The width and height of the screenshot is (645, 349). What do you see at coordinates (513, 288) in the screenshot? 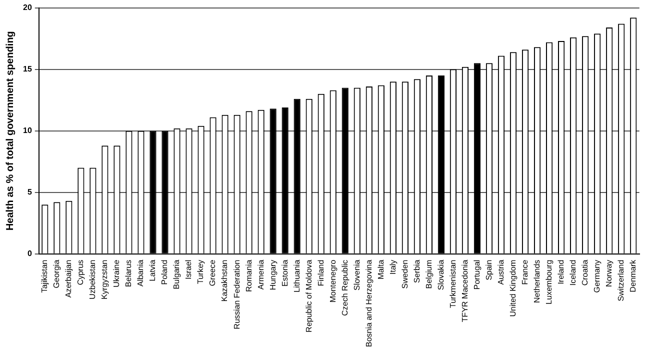
I see `x-tick-label: United Kingdom` at bounding box center [513, 288].